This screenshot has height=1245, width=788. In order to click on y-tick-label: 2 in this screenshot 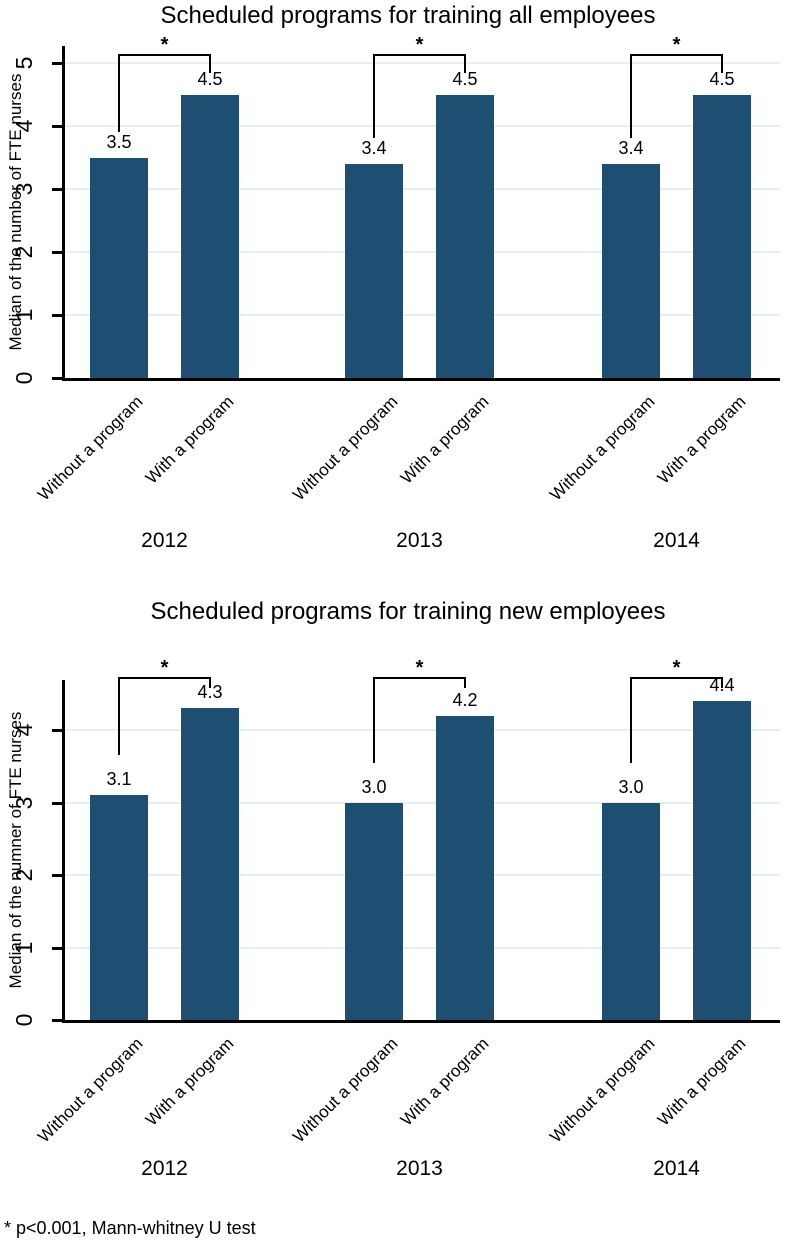, I will do `click(23, 875)`.